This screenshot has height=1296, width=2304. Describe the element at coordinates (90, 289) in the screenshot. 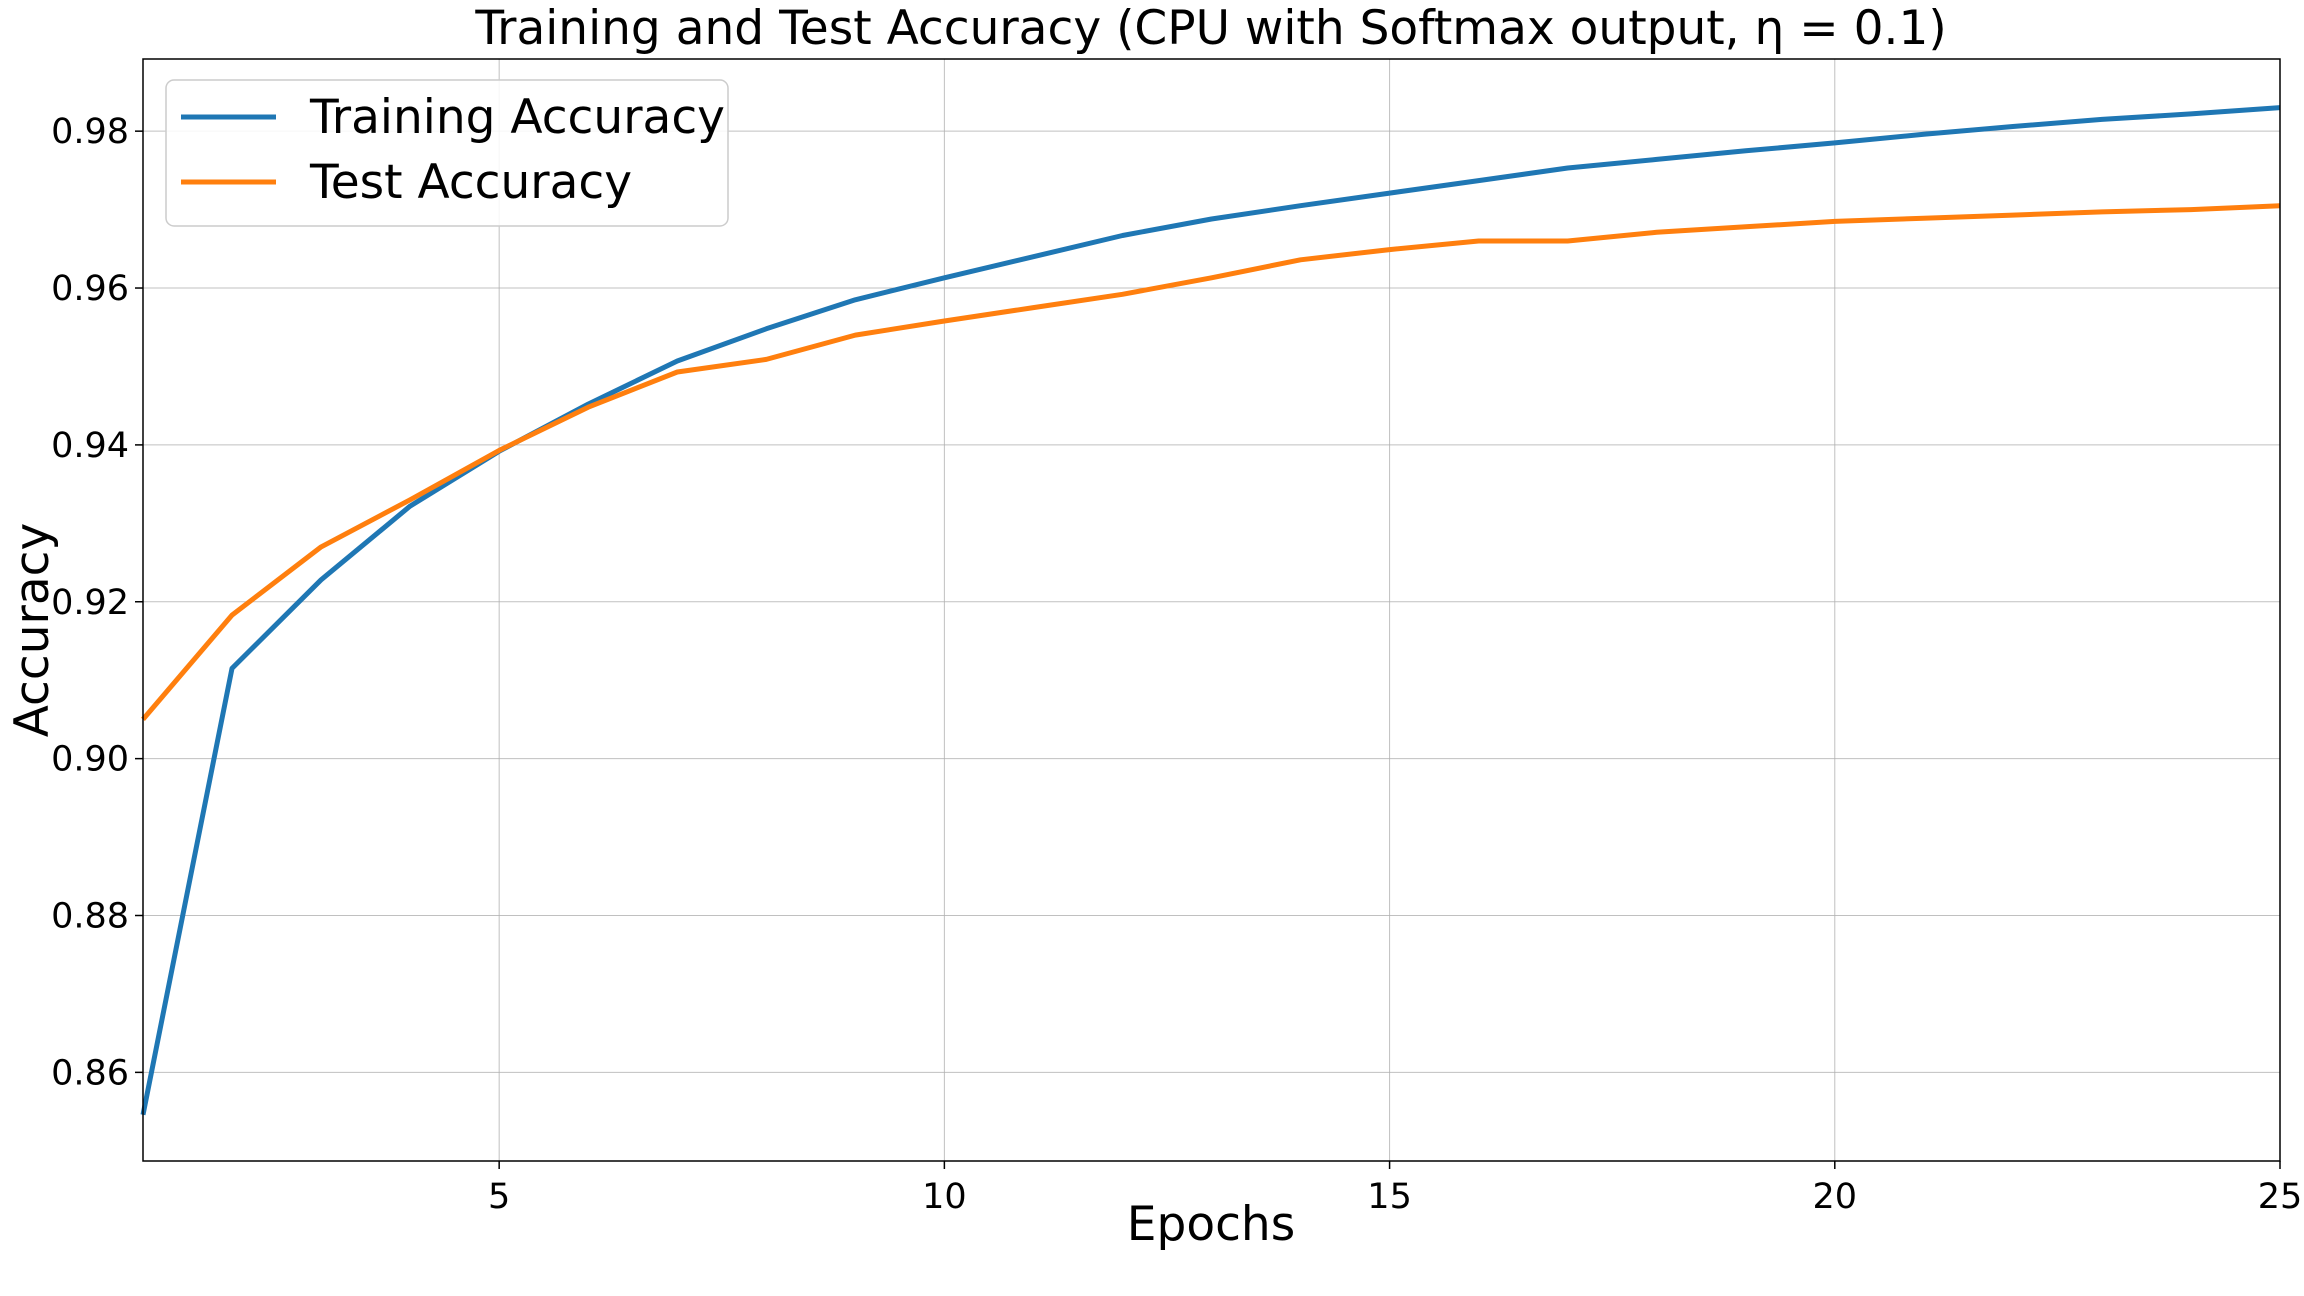

I see `y-tick-label: 0.96` at that location.